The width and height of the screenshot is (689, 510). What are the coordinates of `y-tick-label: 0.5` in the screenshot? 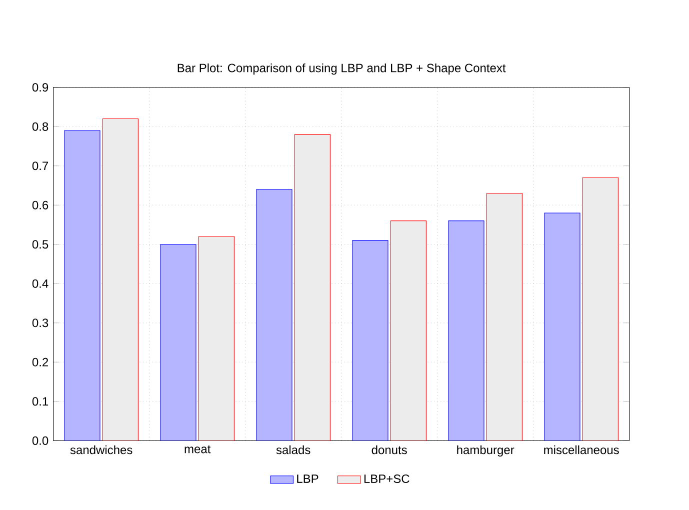 It's located at (40, 244).